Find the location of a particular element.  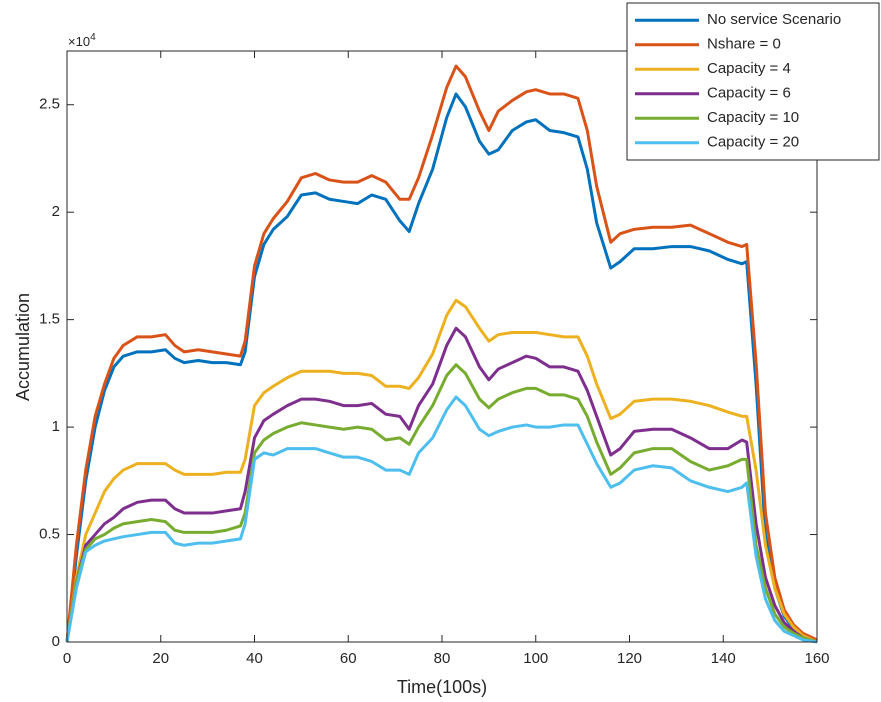

legend-label: Capacity = 6 is located at coordinates (749, 93).